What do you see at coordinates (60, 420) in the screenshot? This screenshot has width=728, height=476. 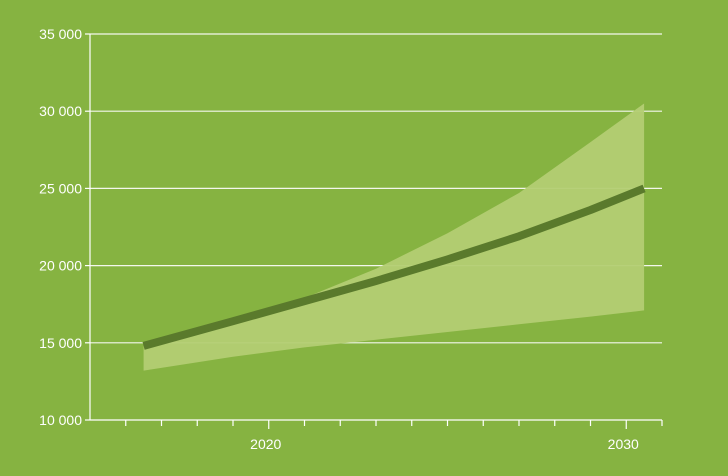 I see `y-tick-label-10000: 10 000` at bounding box center [60, 420].